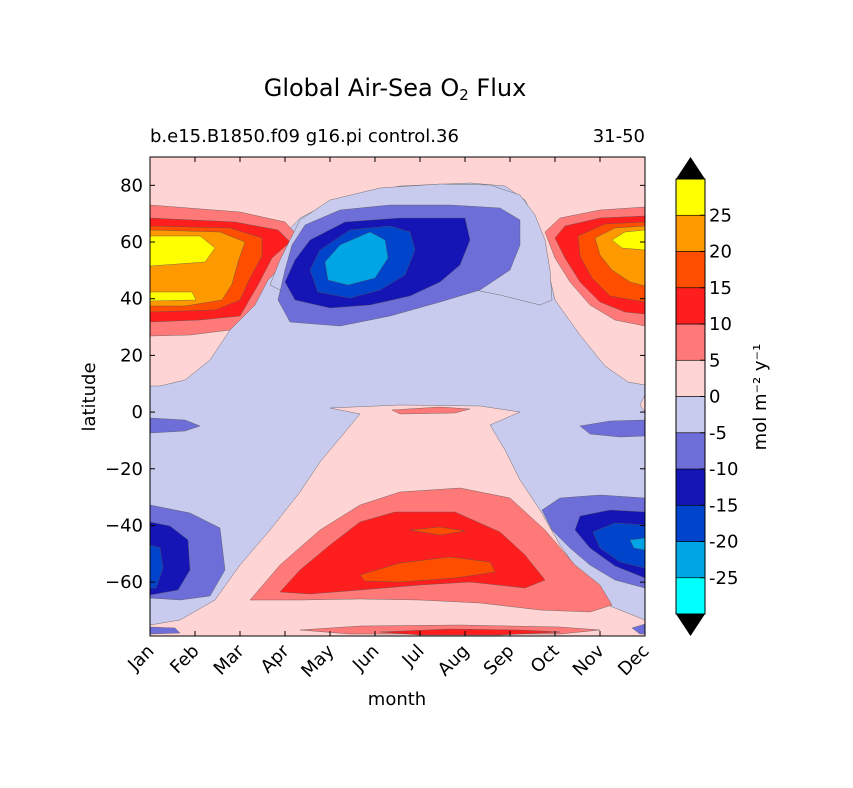 This screenshot has width=853, height=788. Describe the element at coordinates (760, 397) in the screenshot. I see `colorbar-label: mol m⁻² y⁻¹` at that location.